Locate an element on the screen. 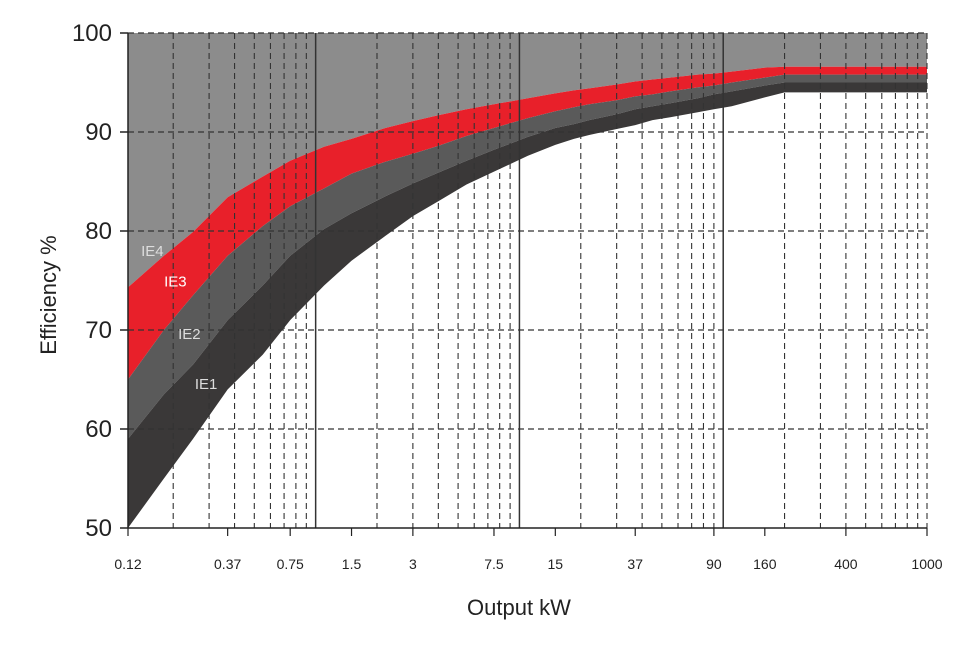  x-tick-label: 0.12 is located at coordinates (127, 564).